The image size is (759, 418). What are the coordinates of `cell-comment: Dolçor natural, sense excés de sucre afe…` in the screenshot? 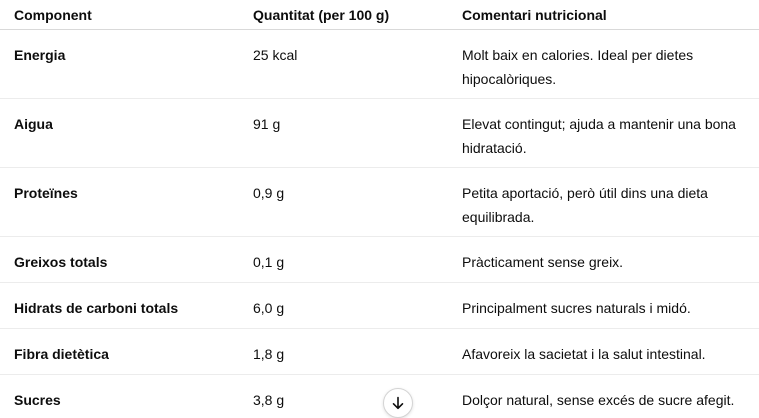 It's located at (598, 400).